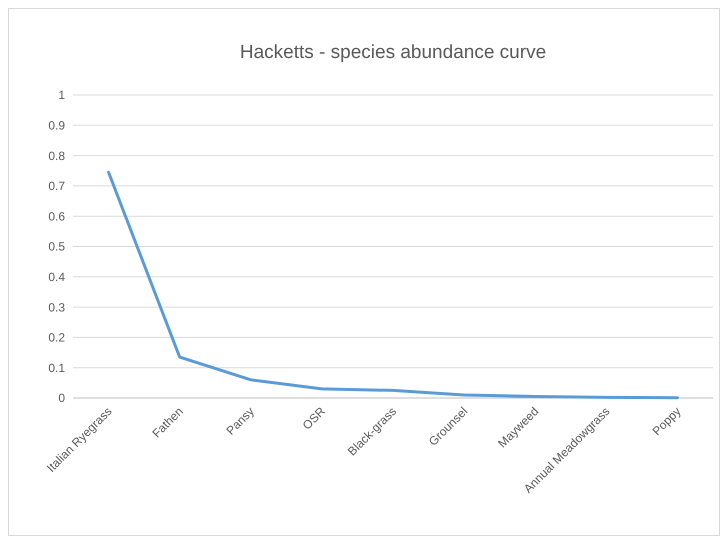 Image resolution: width=720 pixels, height=536 pixels. I want to click on chart-title: Hacketts - species abundance curve, so click(393, 52).